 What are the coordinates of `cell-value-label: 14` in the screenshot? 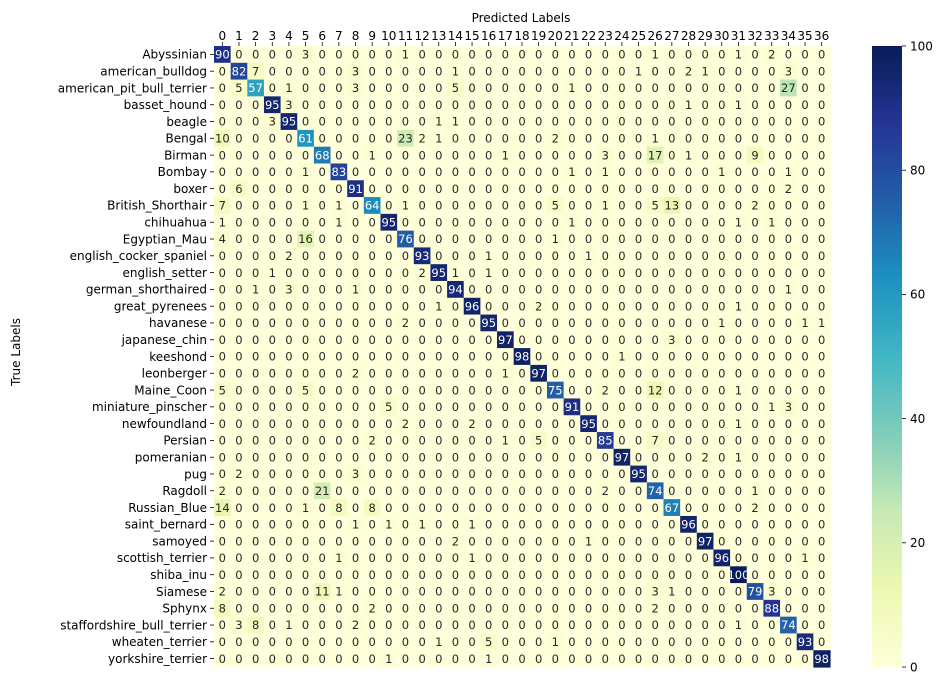 It's located at (222, 508).